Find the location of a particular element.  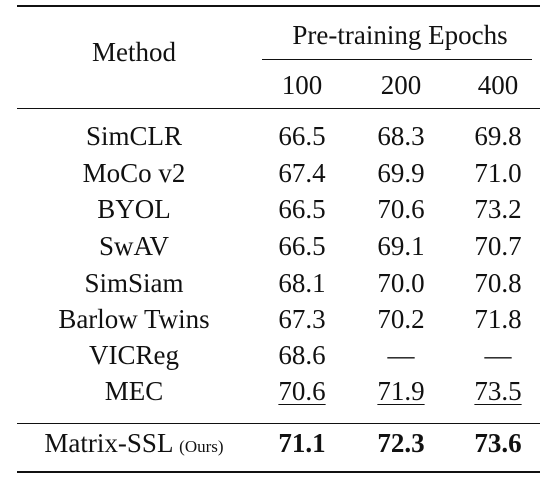

table-cell: 71.8 is located at coordinates (498, 319).